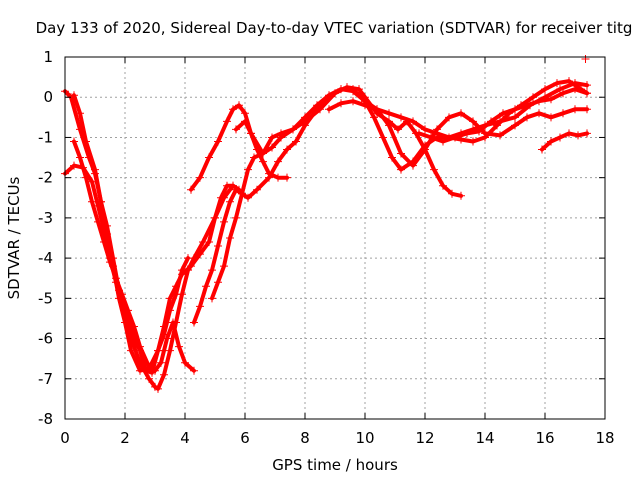 This screenshot has height=480, width=640. Describe the element at coordinates (45, 379) in the screenshot. I see `y-tick-label: -7` at that location.